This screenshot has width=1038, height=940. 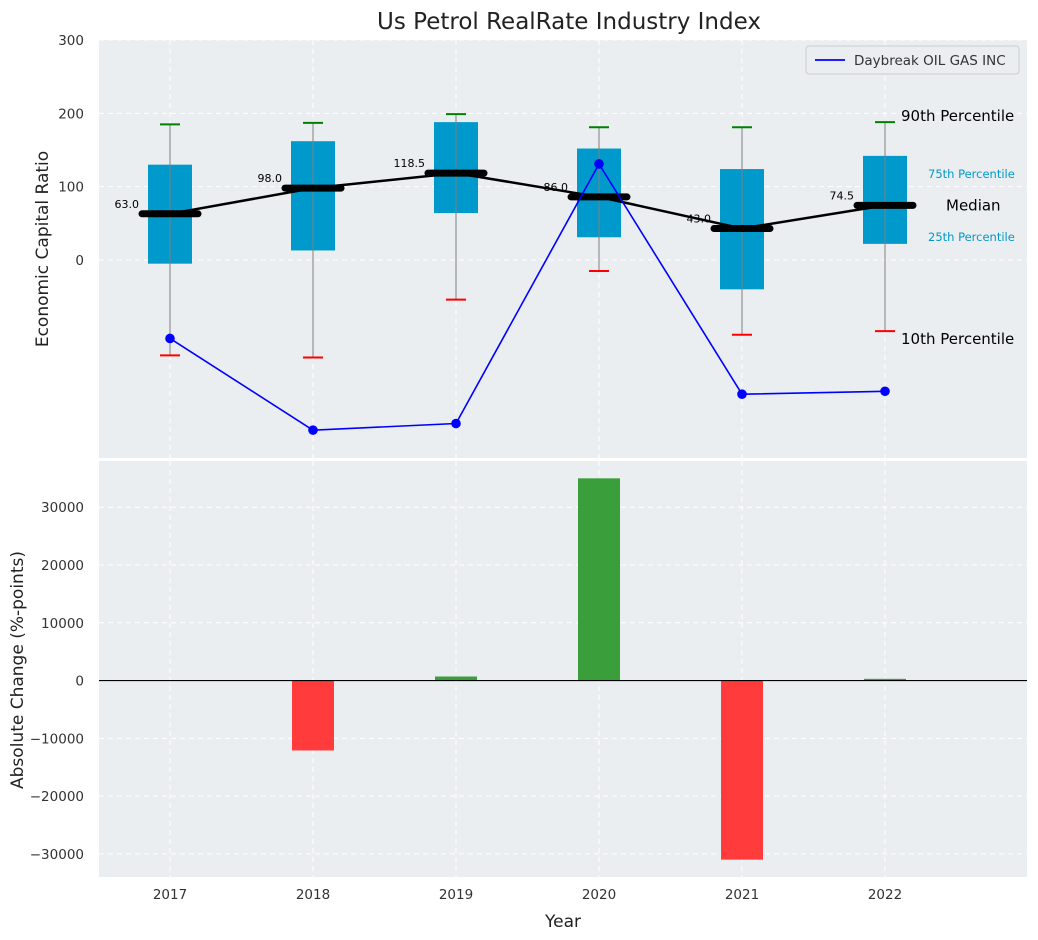 What do you see at coordinates (742, 895) in the screenshot?
I see `x-tick-label: 2021` at bounding box center [742, 895].